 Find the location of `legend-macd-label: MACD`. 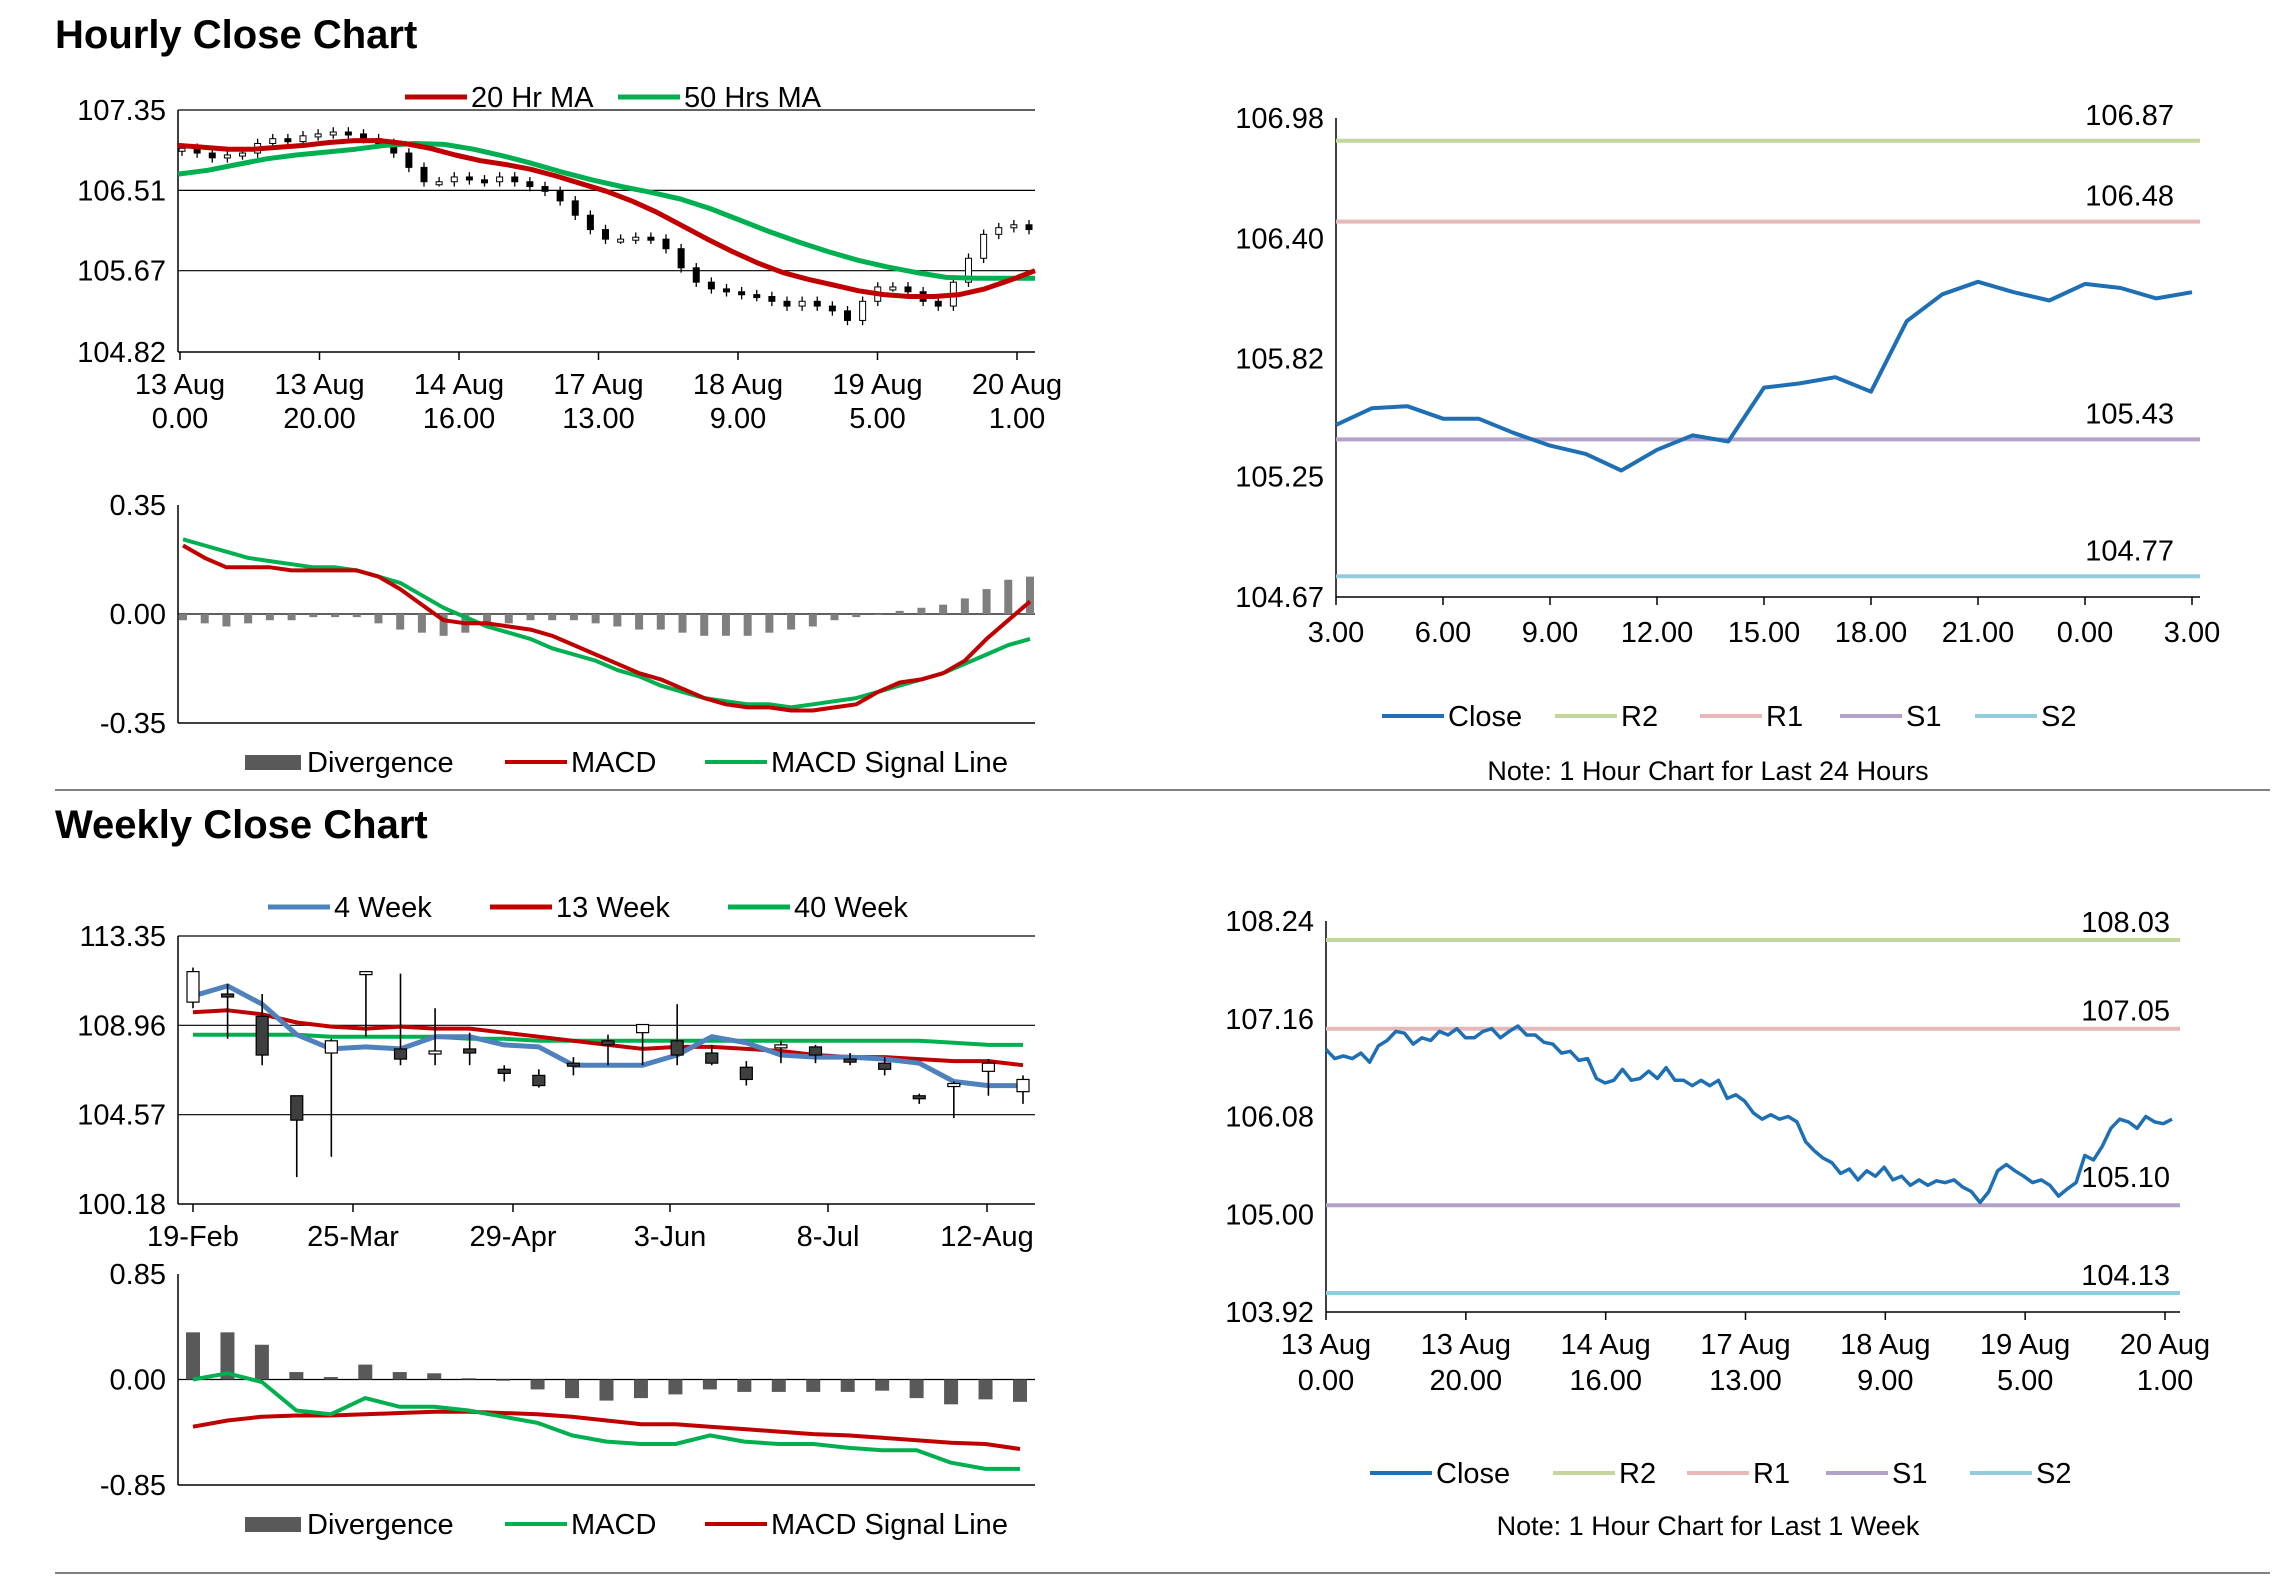

legend-macd-label: MACD is located at coordinates (613, 763).